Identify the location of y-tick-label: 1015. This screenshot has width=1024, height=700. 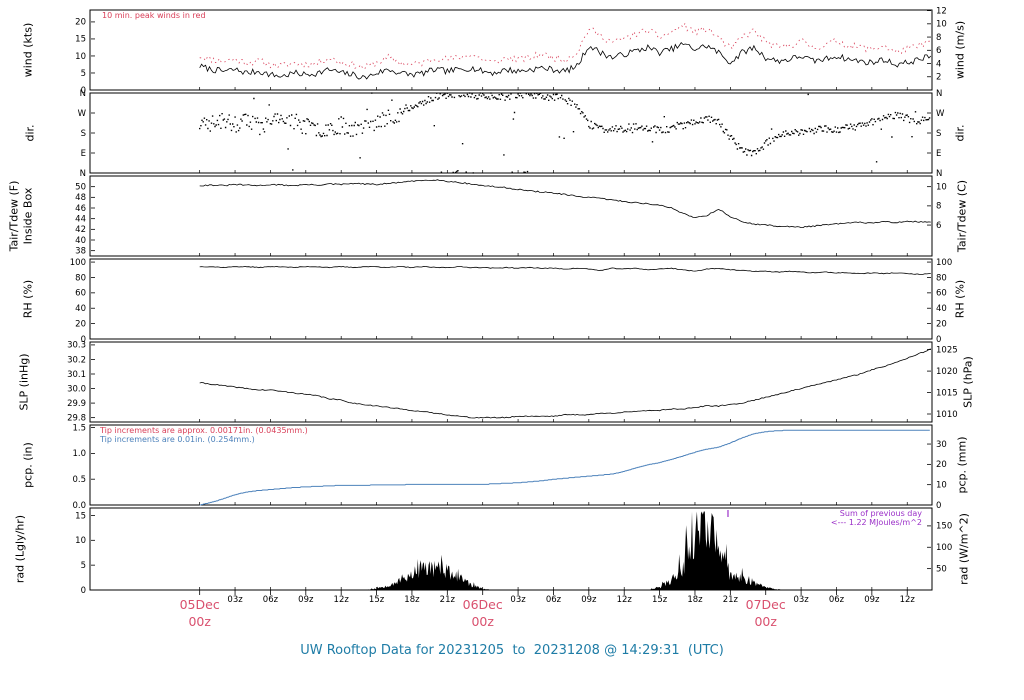
(947, 393).